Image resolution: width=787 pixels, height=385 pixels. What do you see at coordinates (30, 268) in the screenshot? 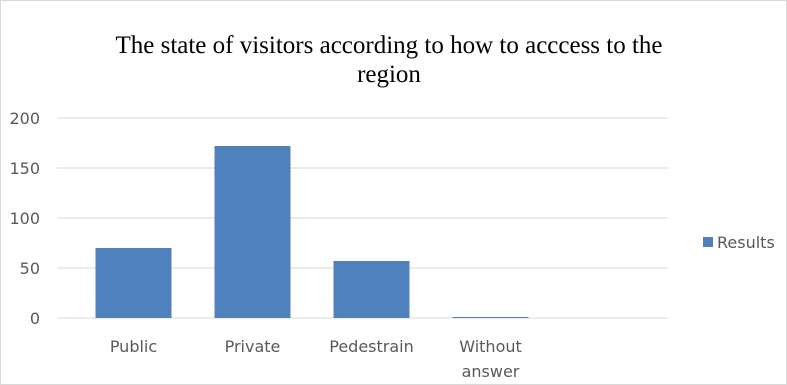
I see `y-tick-label-50: 50` at bounding box center [30, 268].